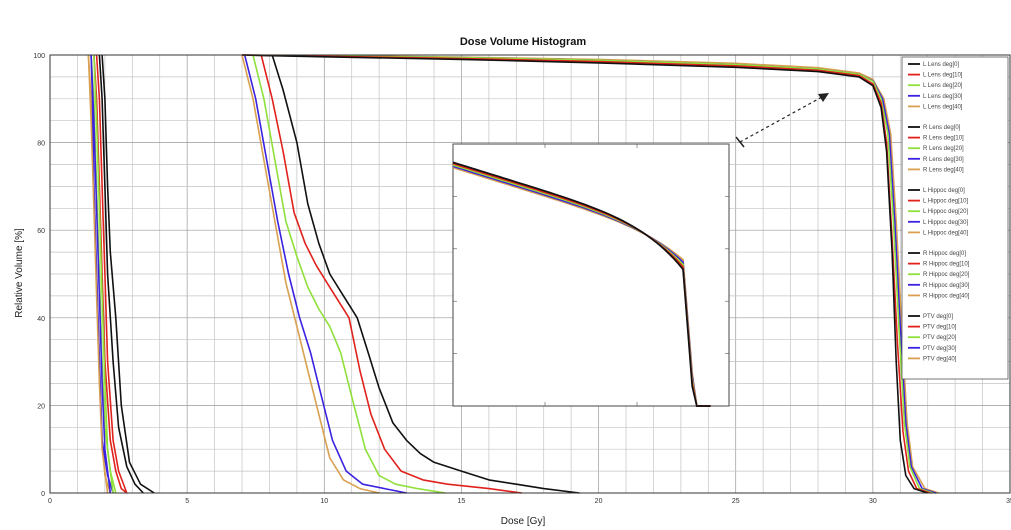  Describe the element at coordinates (736, 501) in the screenshot. I see `x-tick-label: 25` at that location.